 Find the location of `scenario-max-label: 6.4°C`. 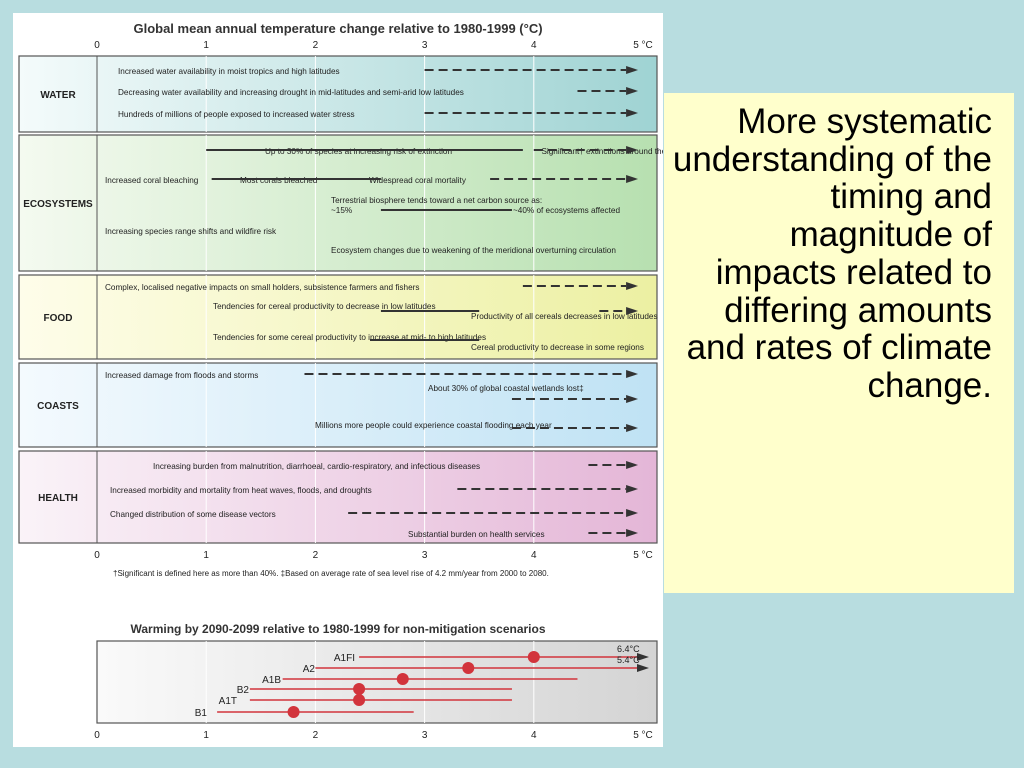

scenario-max-label: 6.4°C is located at coordinates (628, 649).